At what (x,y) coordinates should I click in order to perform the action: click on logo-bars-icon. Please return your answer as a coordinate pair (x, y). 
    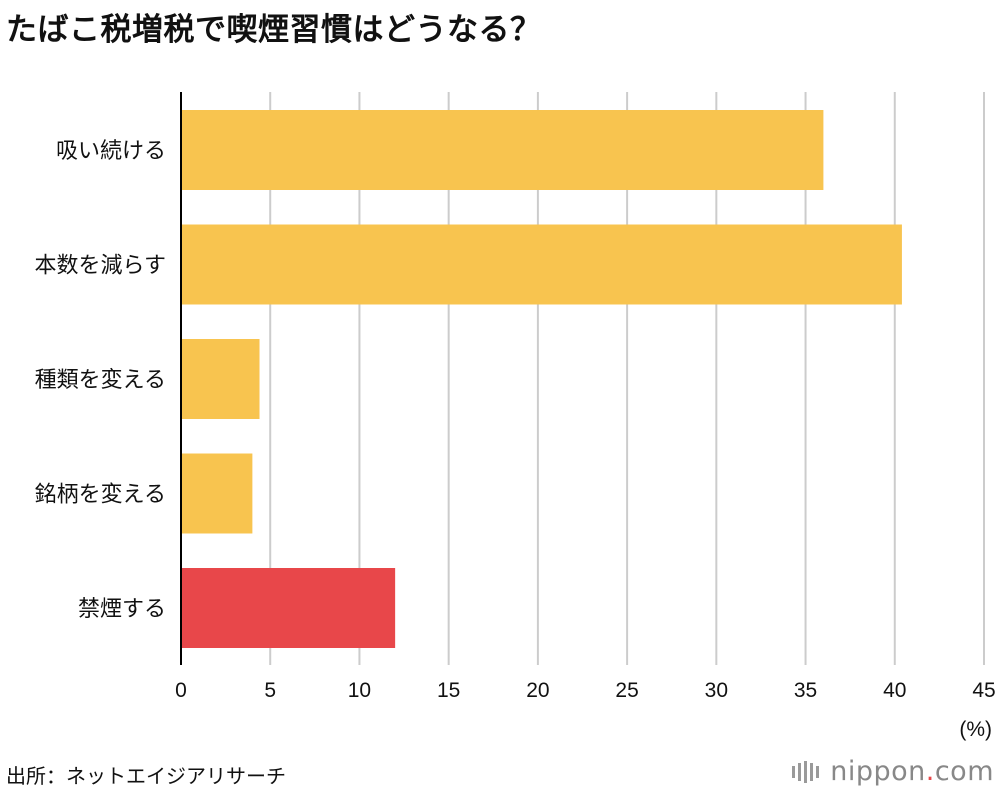
    Looking at the image, I should click on (807, 771).